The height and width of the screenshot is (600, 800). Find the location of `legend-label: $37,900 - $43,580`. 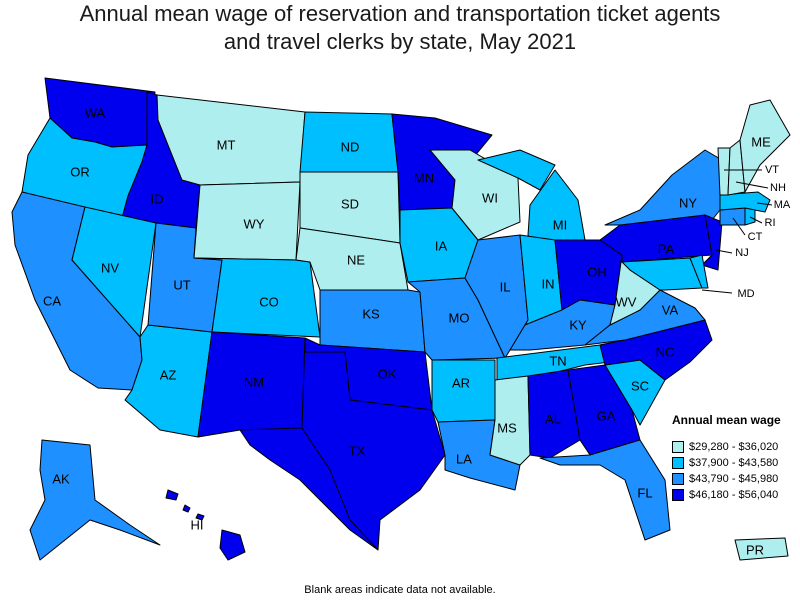

legend-label: $37,900 - $43,580 is located at coordinates (734, 463).